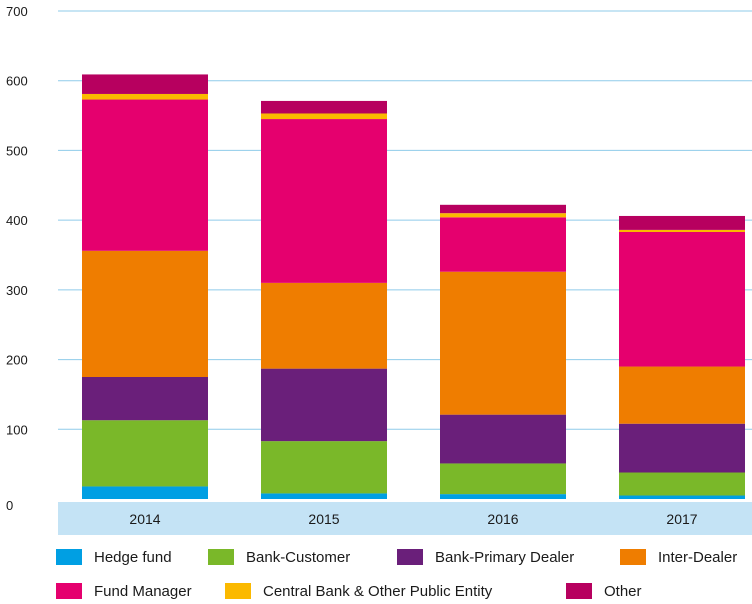  What do you see at coordinates (133, 557) in the screenshot?
I see `legend-label: Hedge fund` at bounding box center [133, 557].